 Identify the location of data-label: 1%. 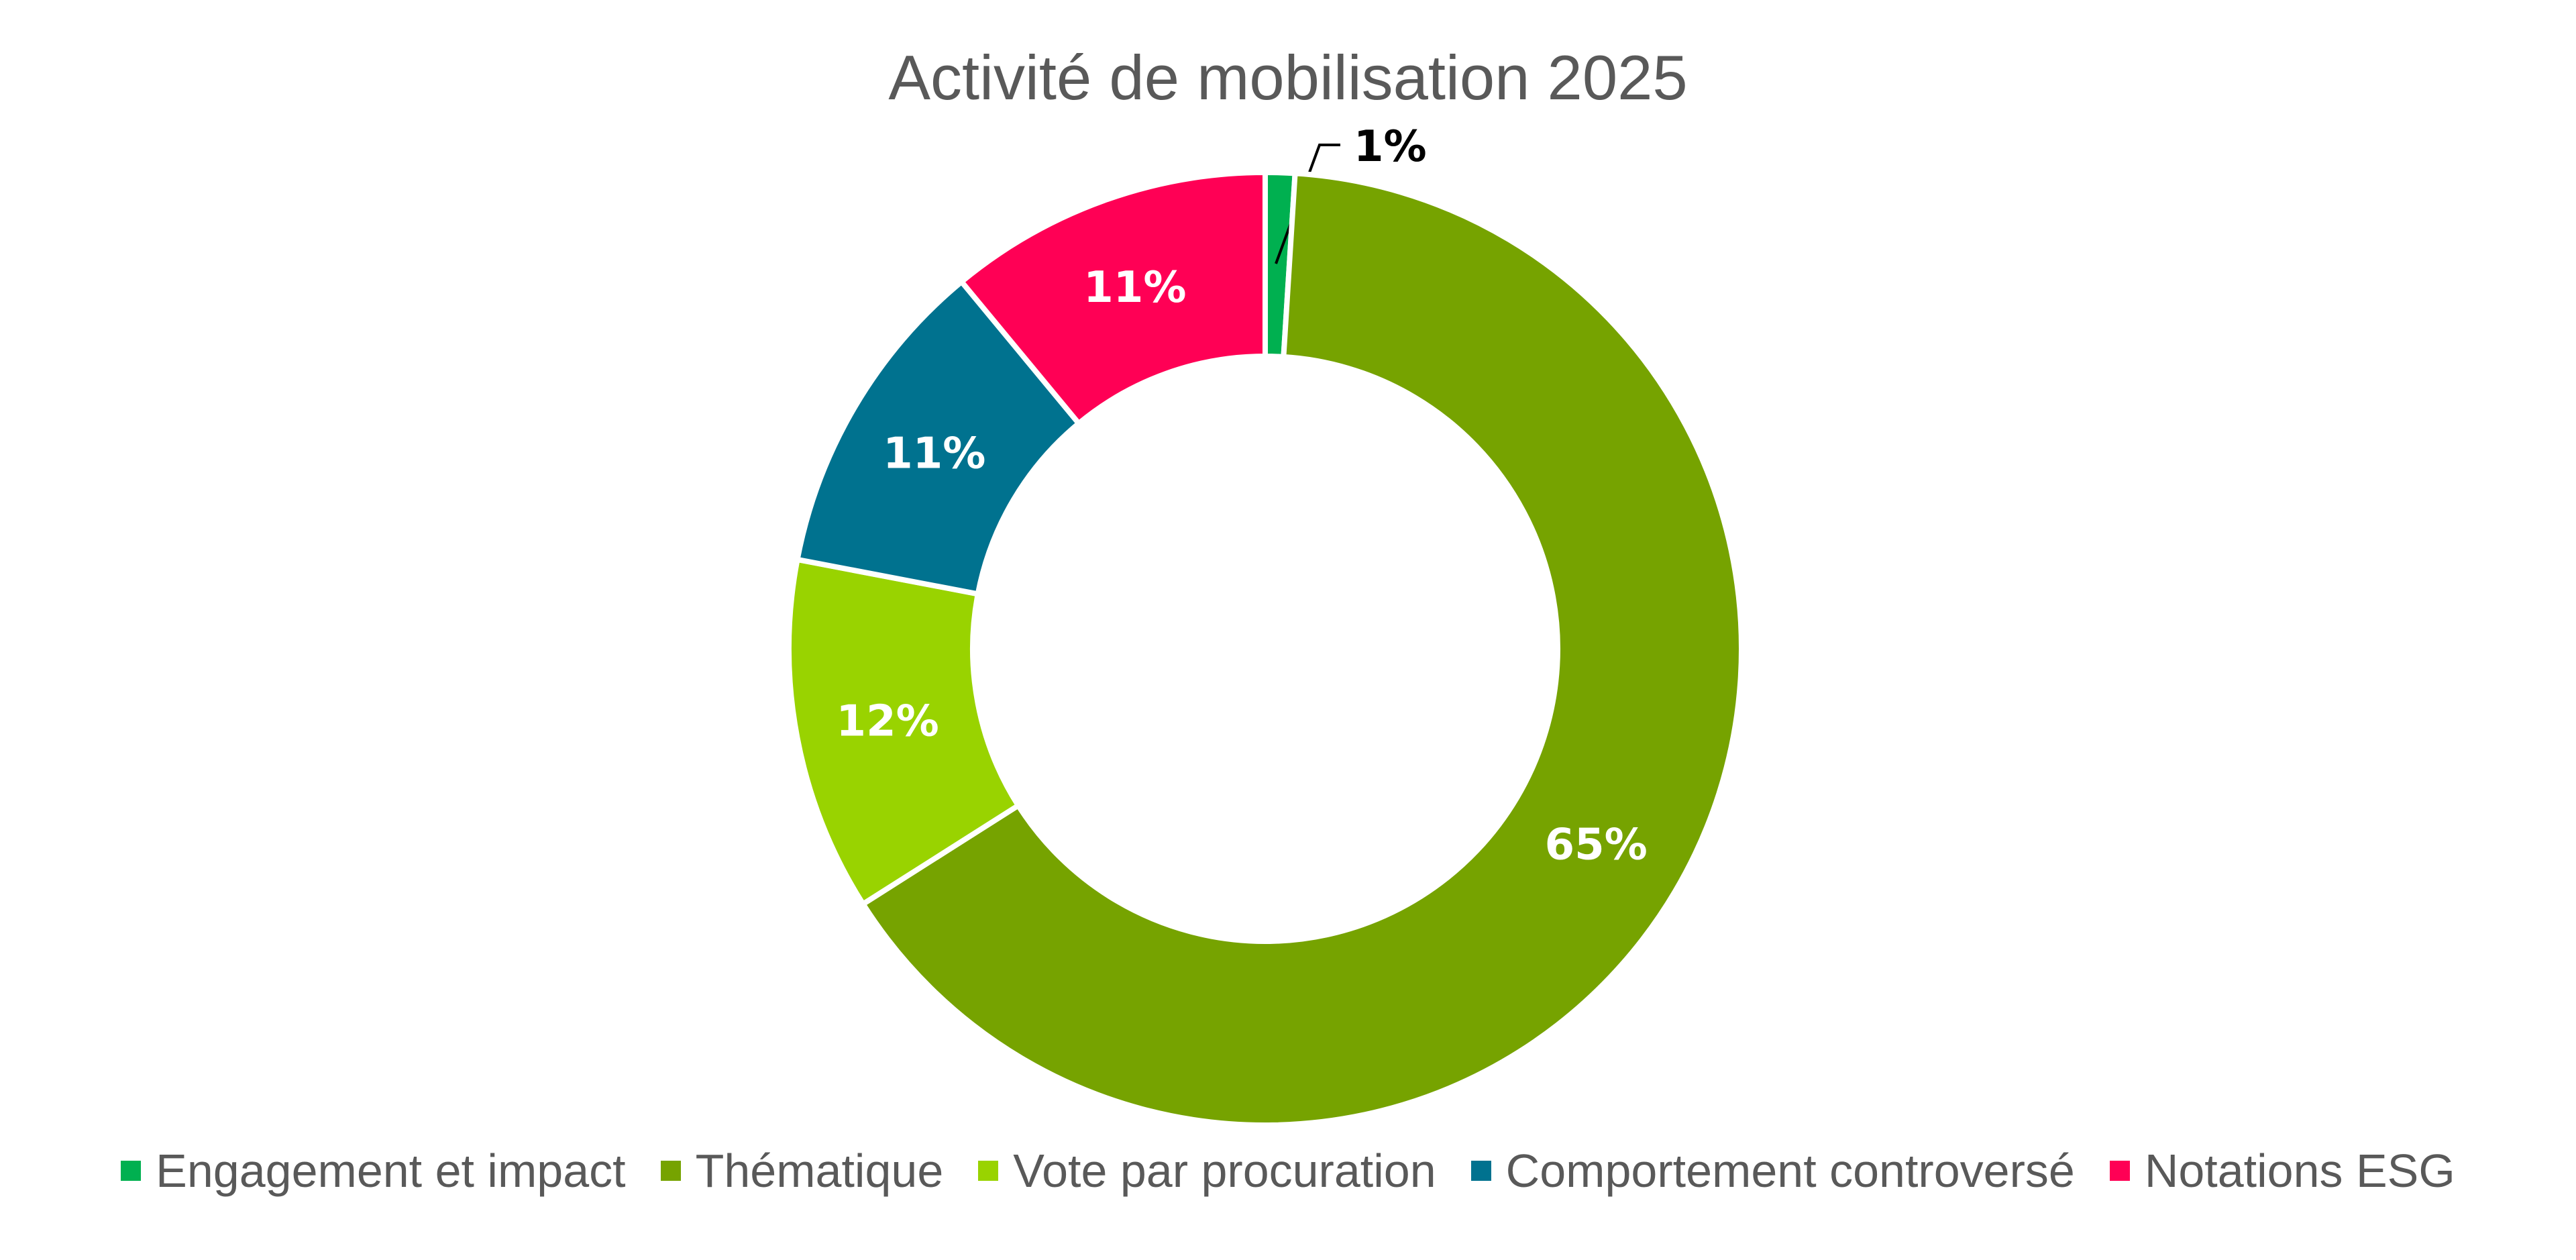
(1390, 147).